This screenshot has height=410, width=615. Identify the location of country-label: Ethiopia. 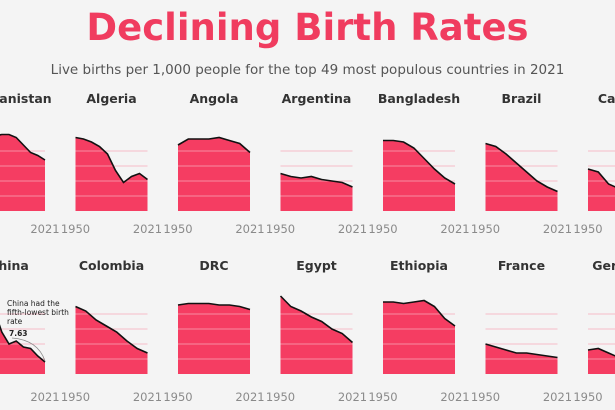
(419, 265).